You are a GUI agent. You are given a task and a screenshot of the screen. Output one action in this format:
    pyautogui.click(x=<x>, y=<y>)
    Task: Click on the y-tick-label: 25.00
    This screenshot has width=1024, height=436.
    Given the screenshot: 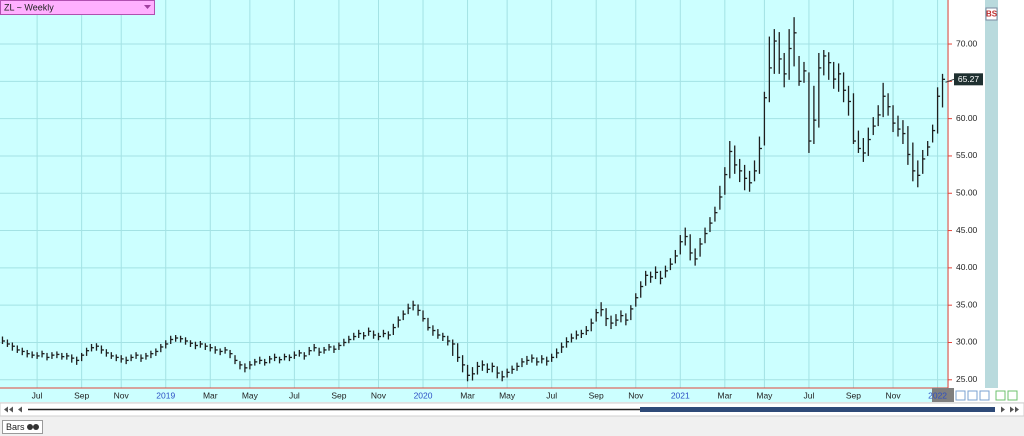 What is the action you would take?
    pyautogui.click(x=967, y=379)
    